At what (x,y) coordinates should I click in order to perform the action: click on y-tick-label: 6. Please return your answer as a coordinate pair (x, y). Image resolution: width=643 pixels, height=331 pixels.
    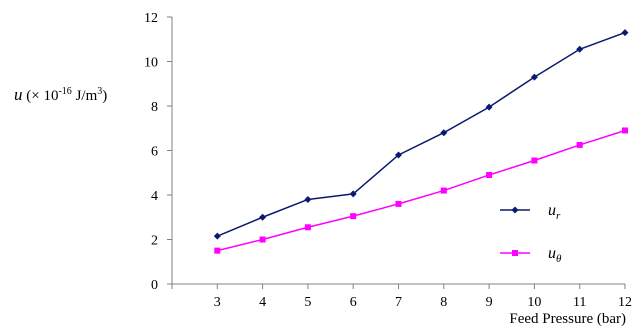
    Looking at the image, I should click on (154, 152).